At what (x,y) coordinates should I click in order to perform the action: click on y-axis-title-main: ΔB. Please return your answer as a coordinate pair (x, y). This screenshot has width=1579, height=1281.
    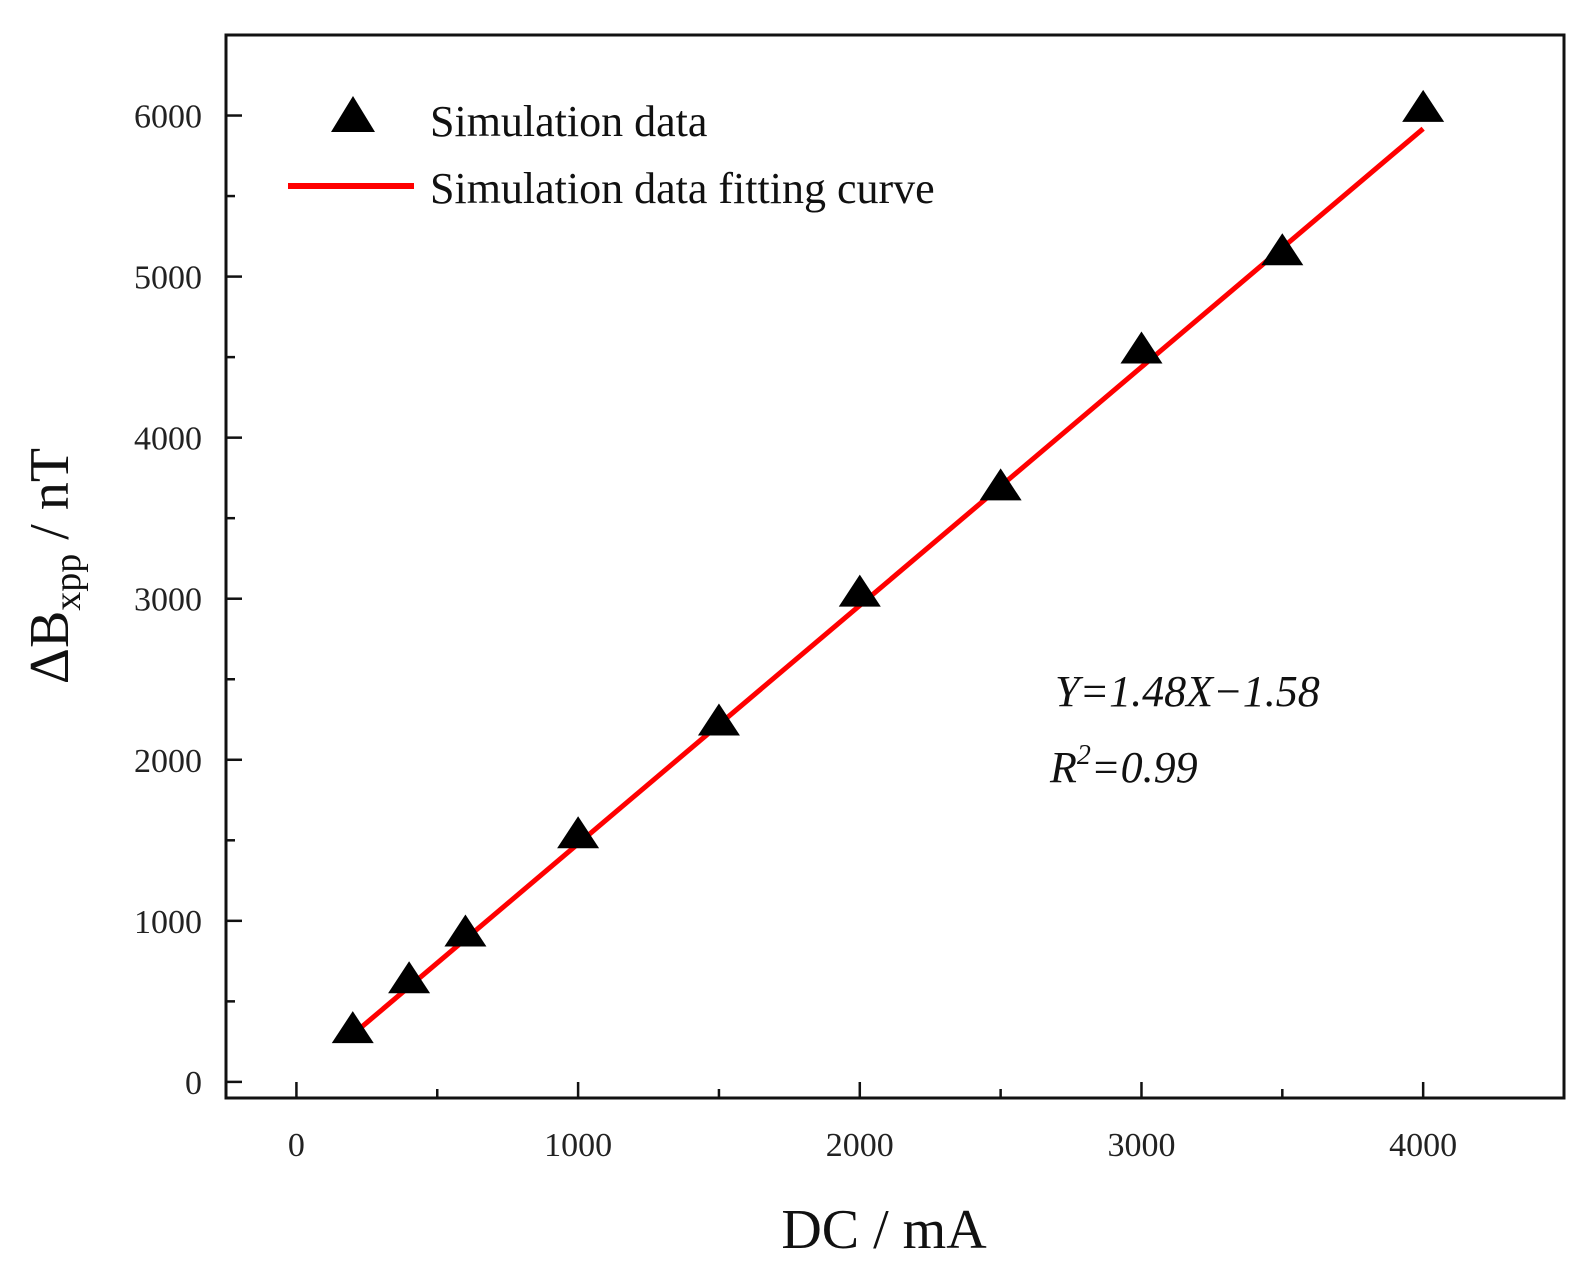
    Looking at the image, I should click on (50, 647).